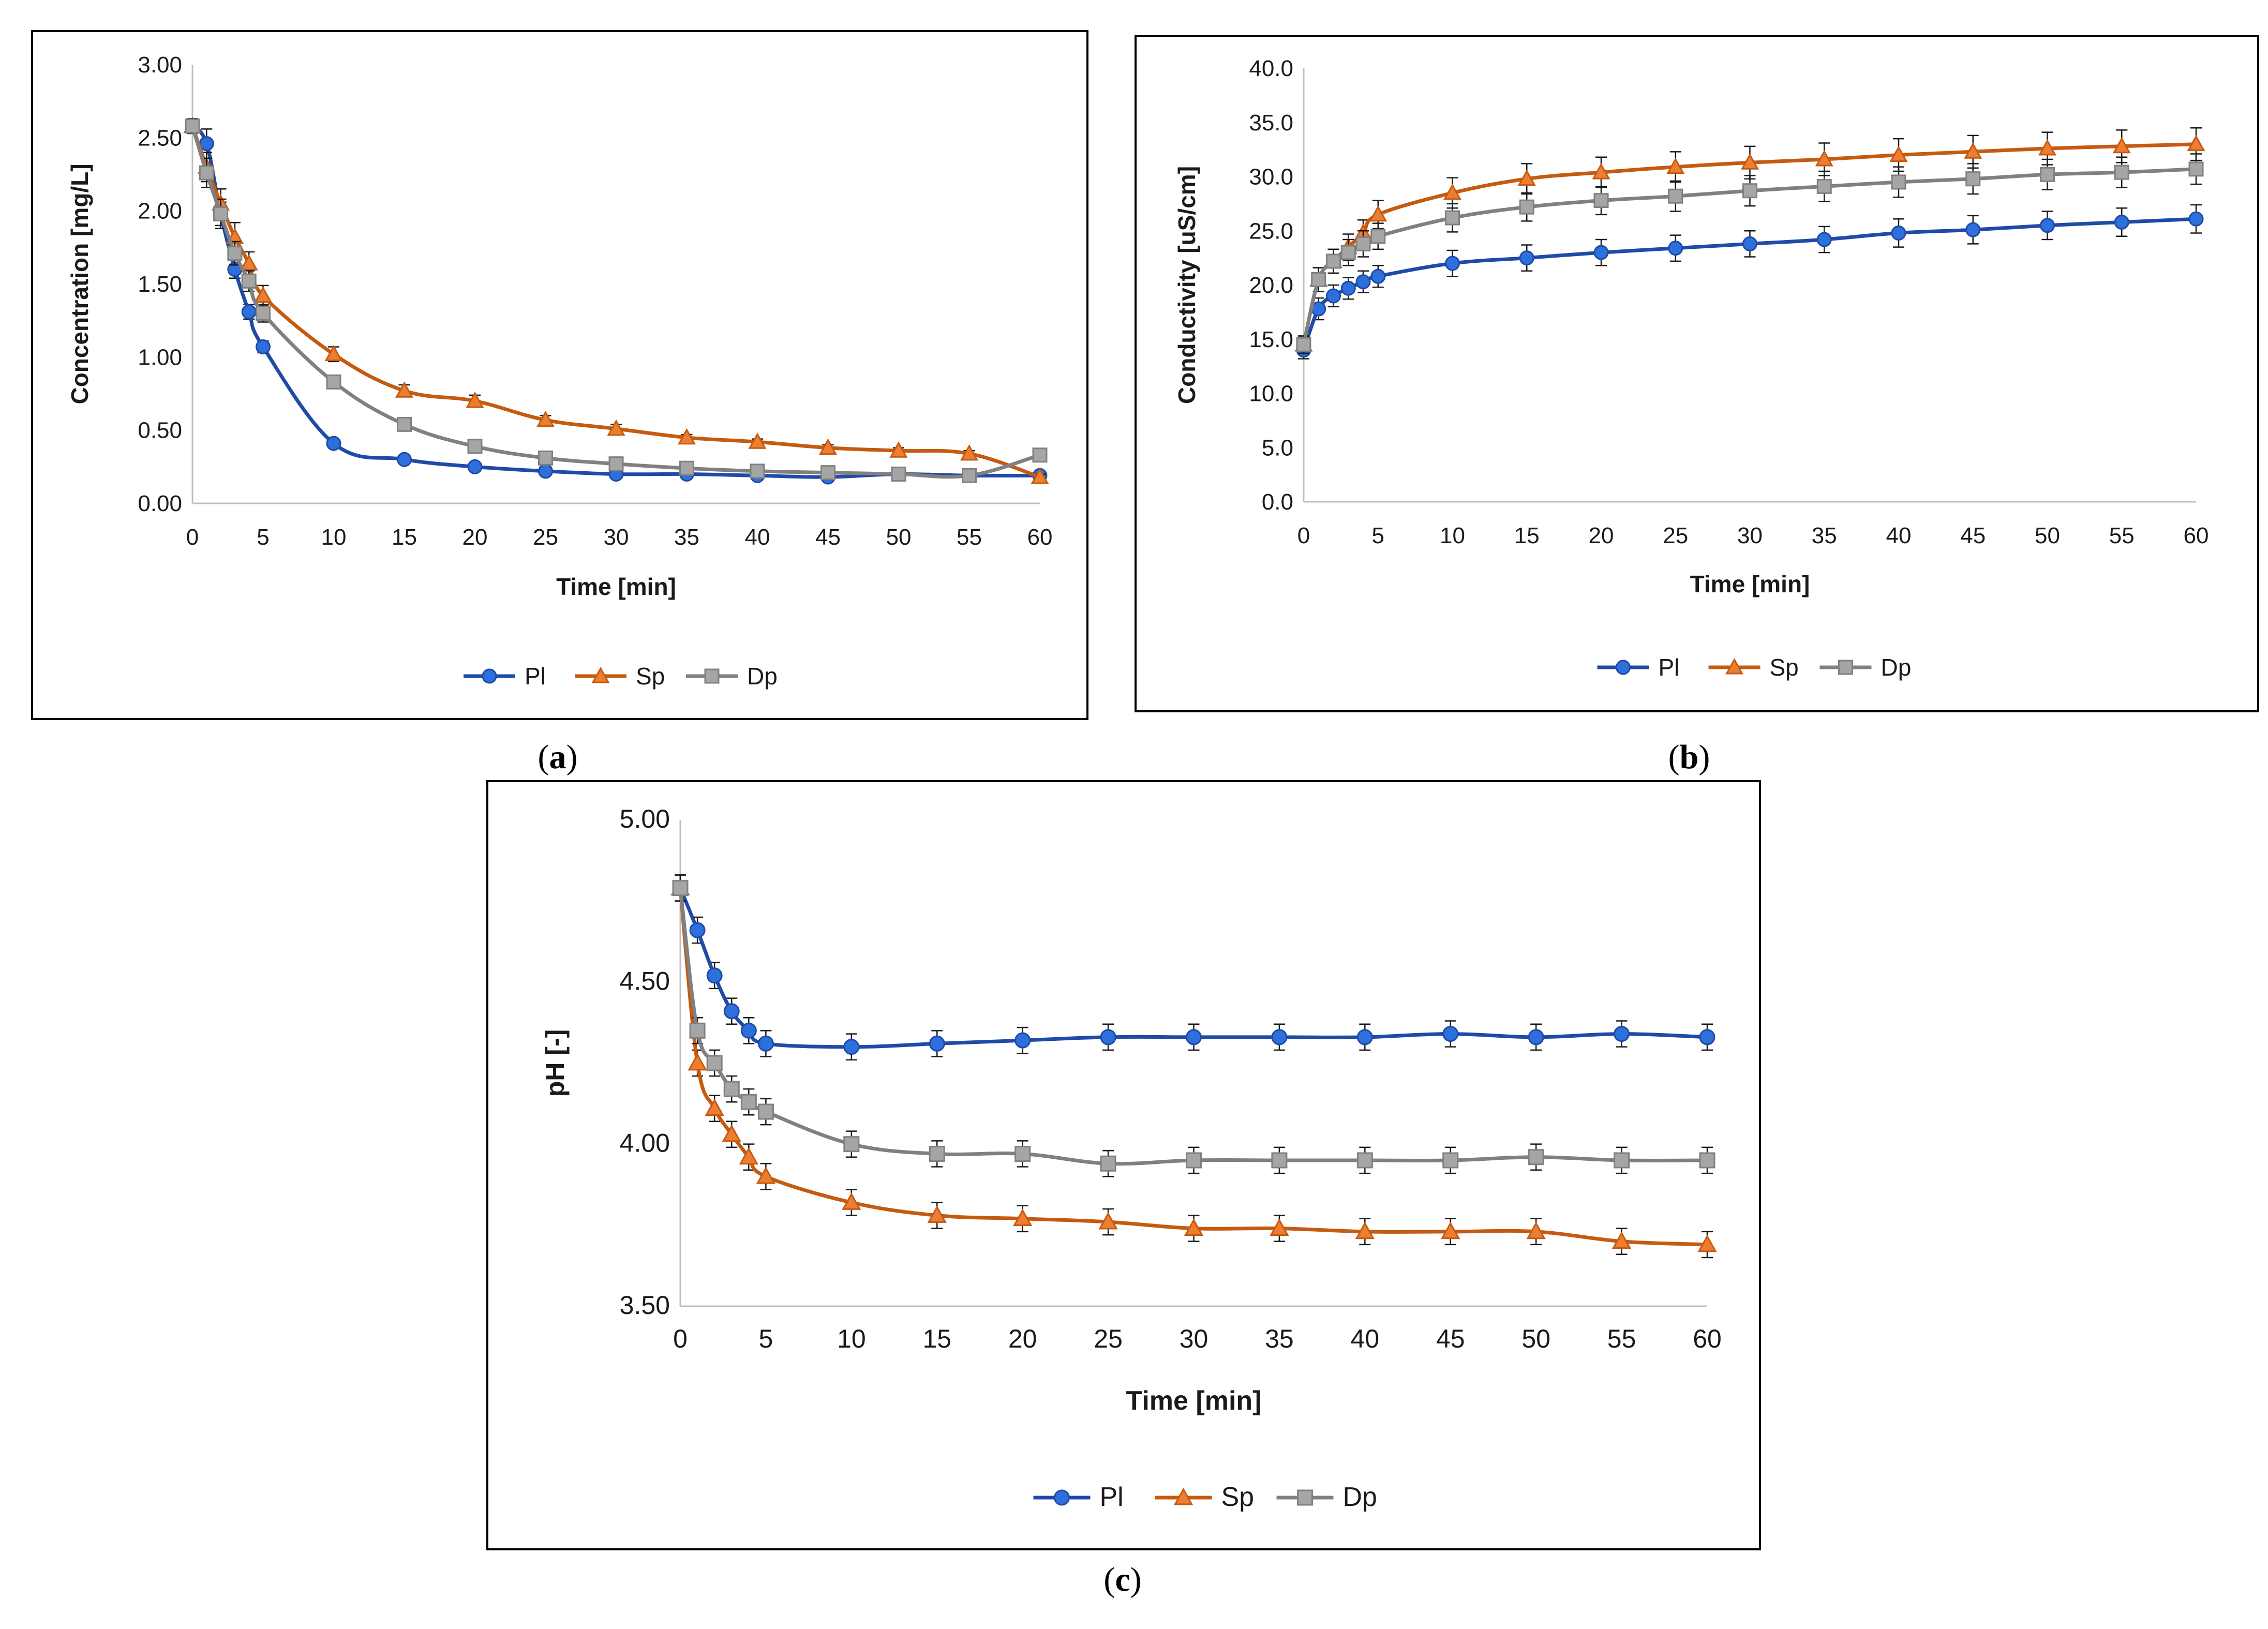  I want to click on y-tick-label: 10.0, so click(1271, 394).